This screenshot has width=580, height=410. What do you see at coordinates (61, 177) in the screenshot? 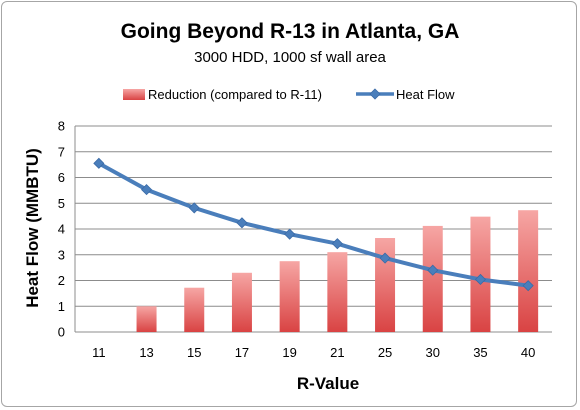
I see `y-tick-label: 6` at bounding box center [61, 177].